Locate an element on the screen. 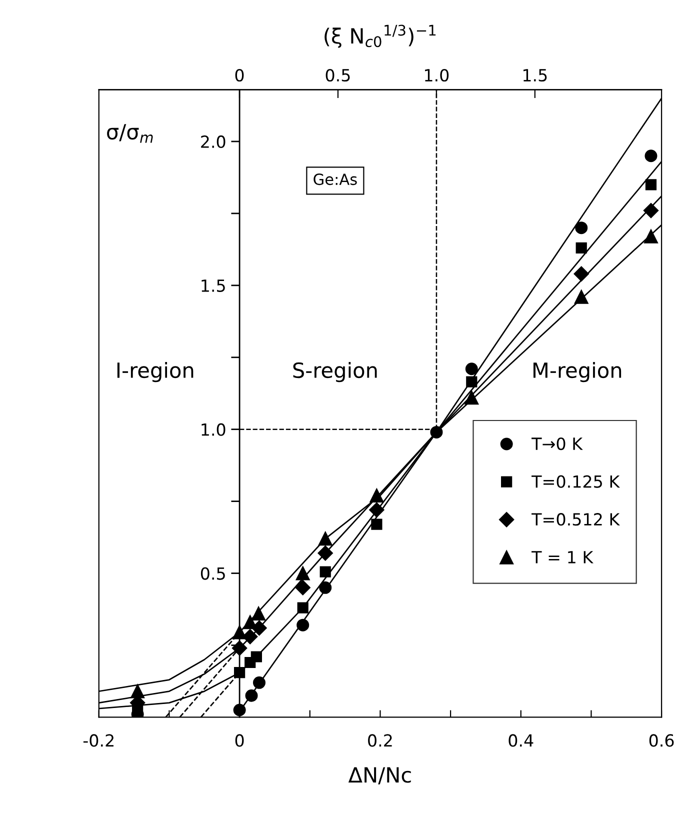  annotation: S-region is located at coordinates (335, 372).